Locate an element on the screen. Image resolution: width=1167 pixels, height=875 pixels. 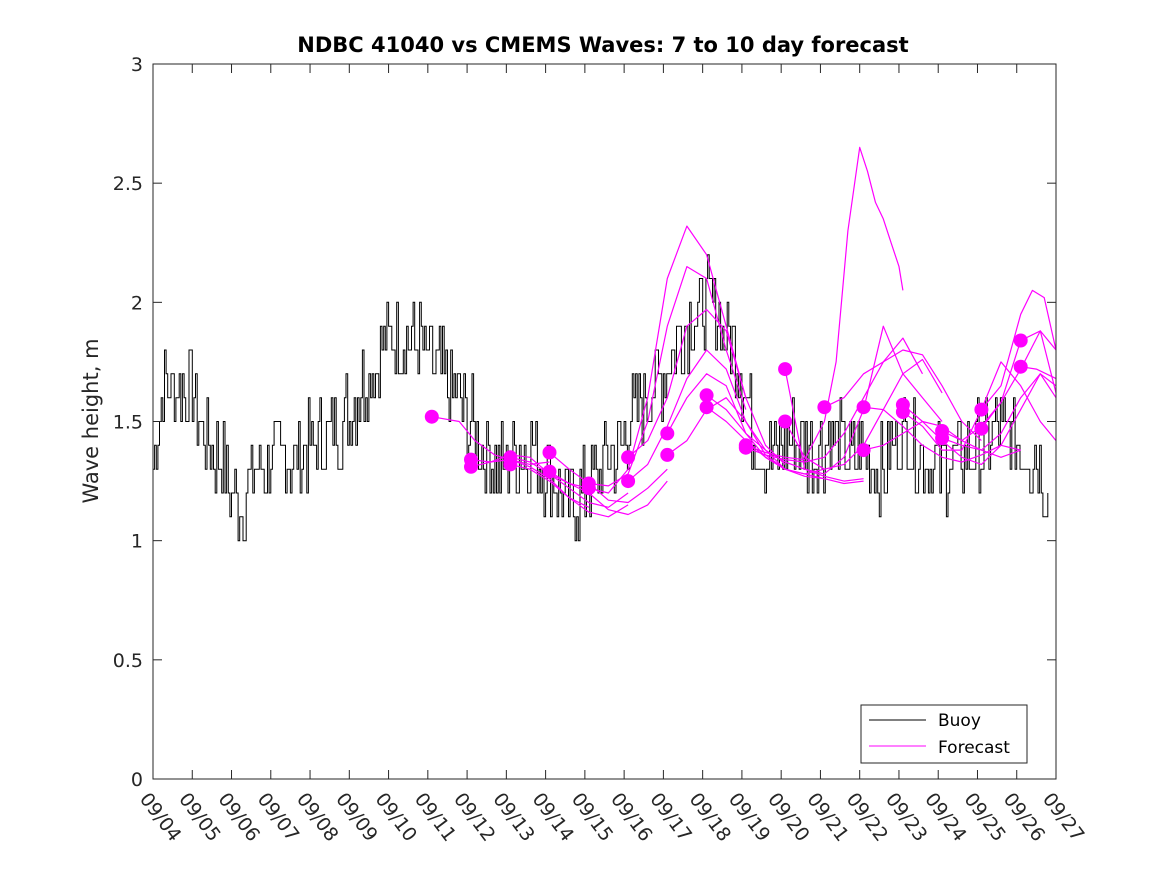
y-tick-label: 1 is located at coordinates (137, 542).